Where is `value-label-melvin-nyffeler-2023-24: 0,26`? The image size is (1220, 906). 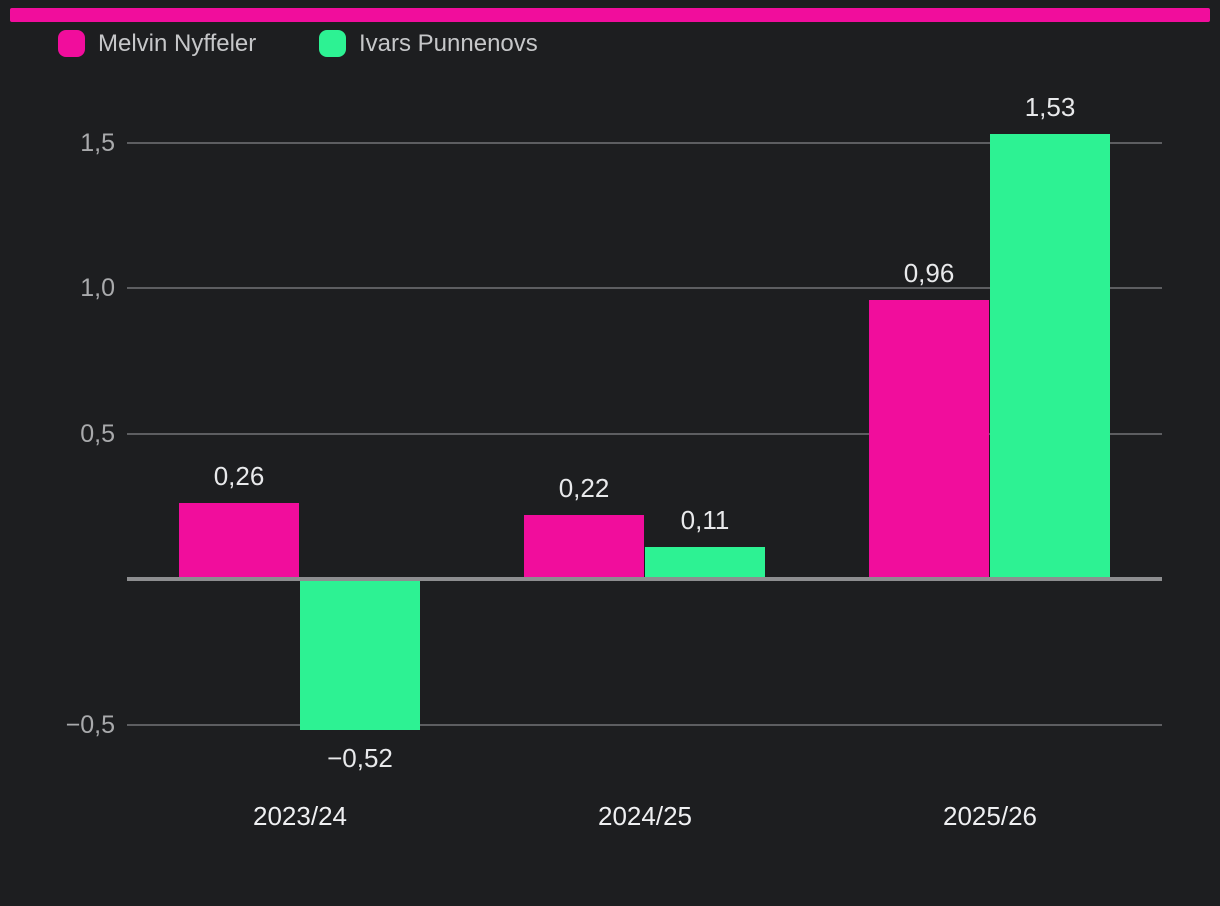 value-label-melvin-nyffeler-2023-24: 0,26 is located at coordinates (239, 476).